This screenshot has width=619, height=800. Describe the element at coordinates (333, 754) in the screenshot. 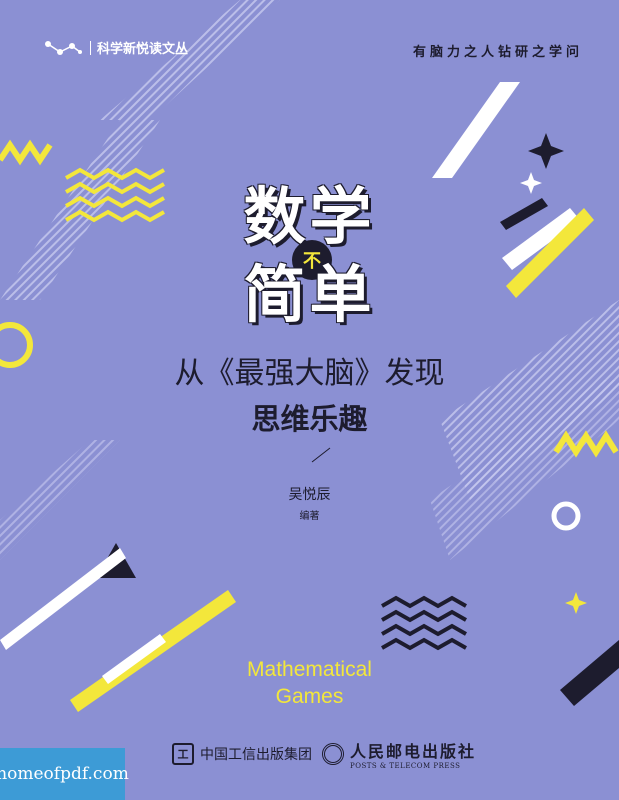

I see `ptpress-logo-icon` at that location.